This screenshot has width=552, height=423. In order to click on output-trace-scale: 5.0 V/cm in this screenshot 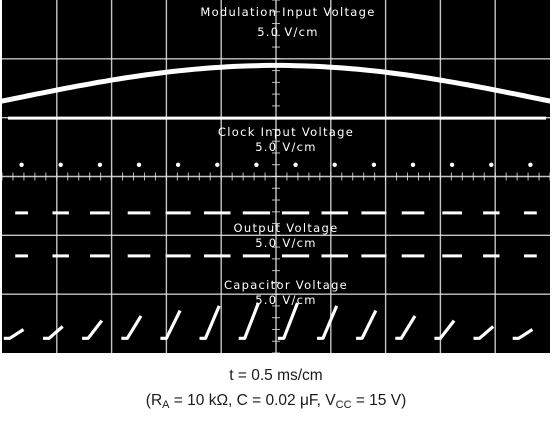, I will do `click(286, 243)`.